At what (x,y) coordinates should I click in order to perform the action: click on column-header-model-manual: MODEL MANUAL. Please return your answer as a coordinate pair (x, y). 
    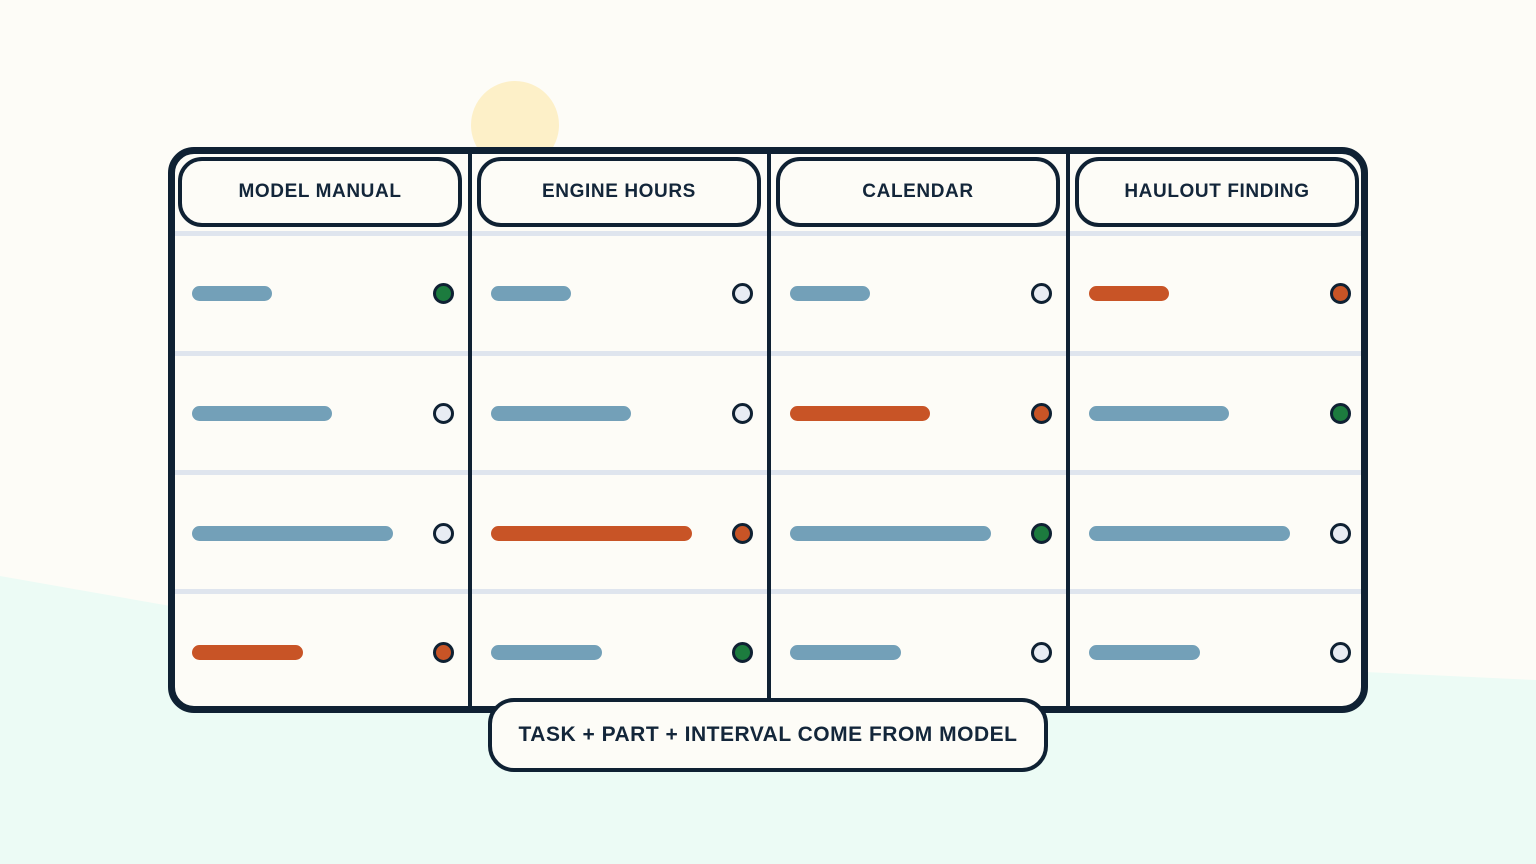
    Looking at the image, I should click on (320, 192).